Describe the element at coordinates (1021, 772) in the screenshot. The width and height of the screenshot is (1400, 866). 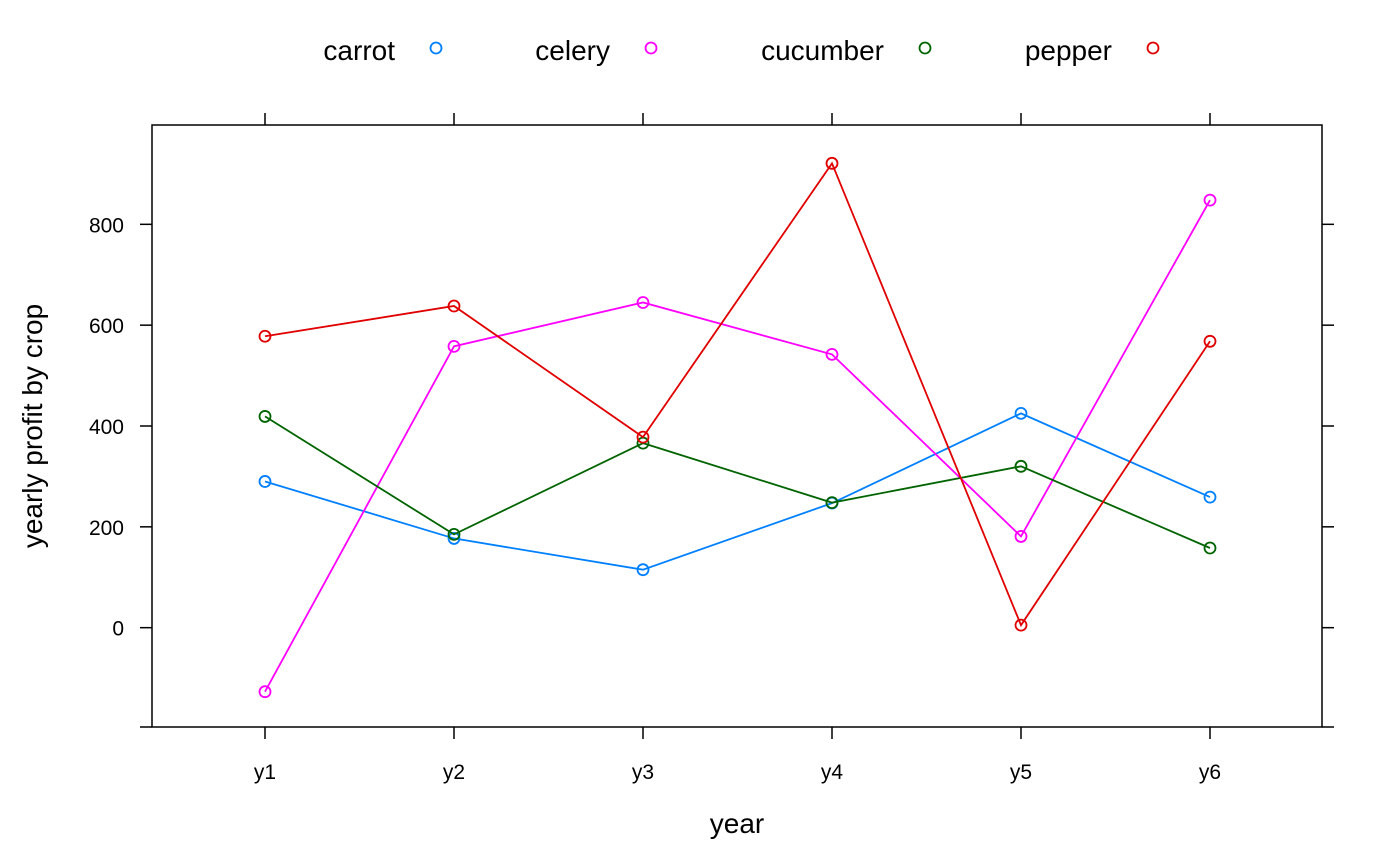
I see `x-tick-label: y5` at that location.